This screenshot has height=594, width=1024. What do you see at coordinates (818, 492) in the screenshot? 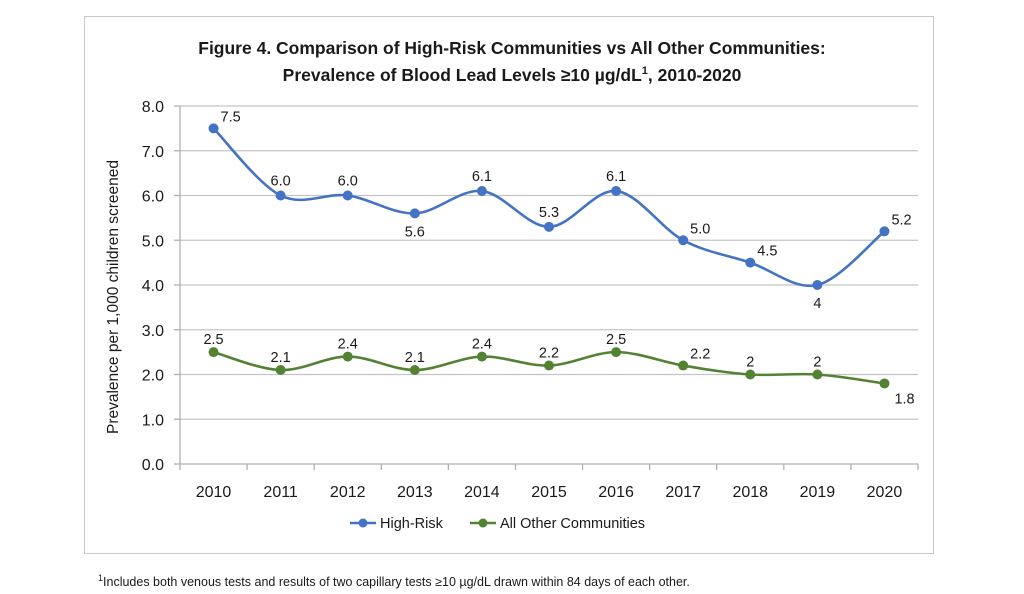
I see `x-tick-label: 2019` at bounding box center [818, 492].